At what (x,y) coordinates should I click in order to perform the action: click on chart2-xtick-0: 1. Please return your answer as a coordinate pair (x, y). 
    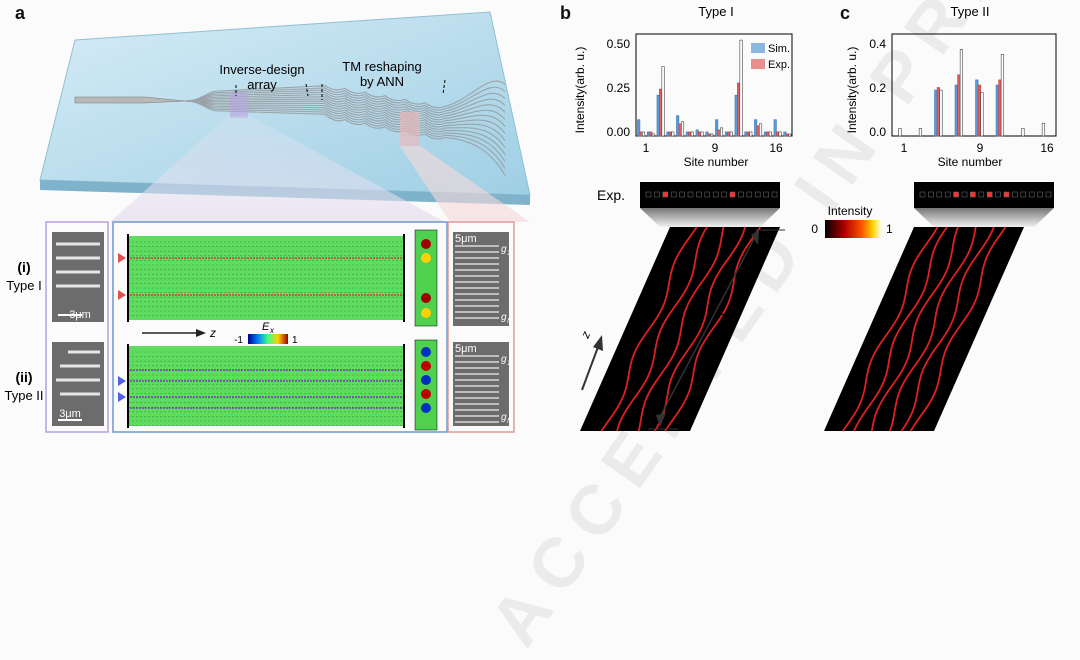
    Looking at the image, I should click on (904, 148).